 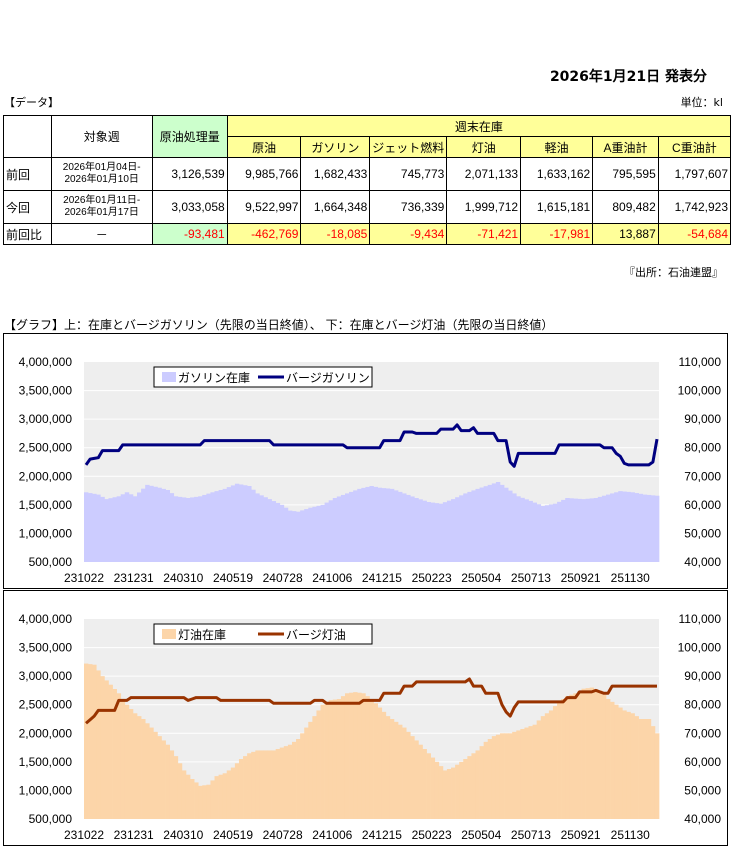 I want to click on legend-swatch-stock, so click(x=169, y=634).